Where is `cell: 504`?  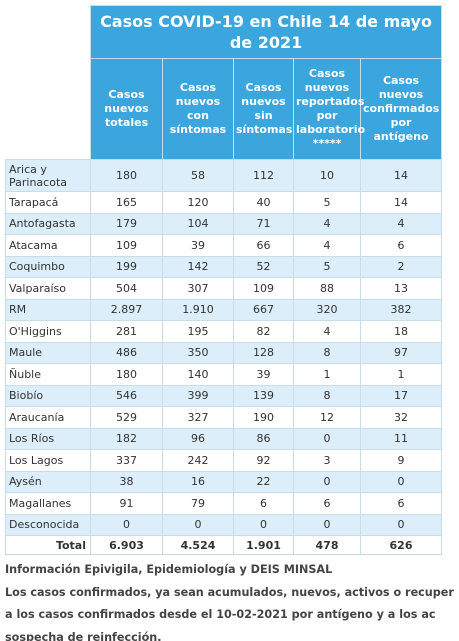
cell: 504 is located at coordinates (126, 288).